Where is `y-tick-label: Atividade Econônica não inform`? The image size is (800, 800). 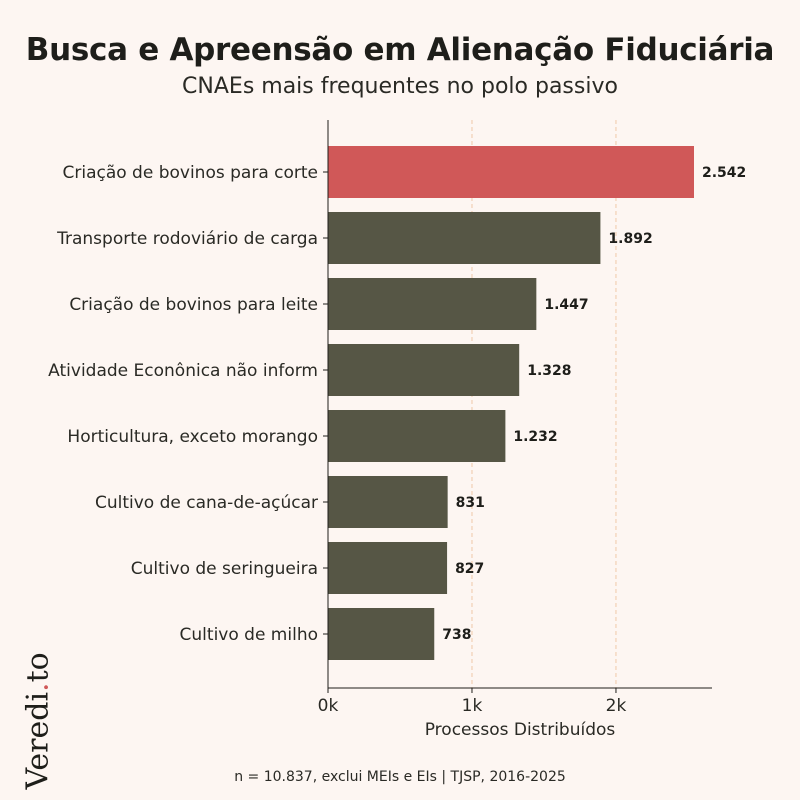
y-tick-label: Atividade Econônica não inform is located at coordinates (183, 371).